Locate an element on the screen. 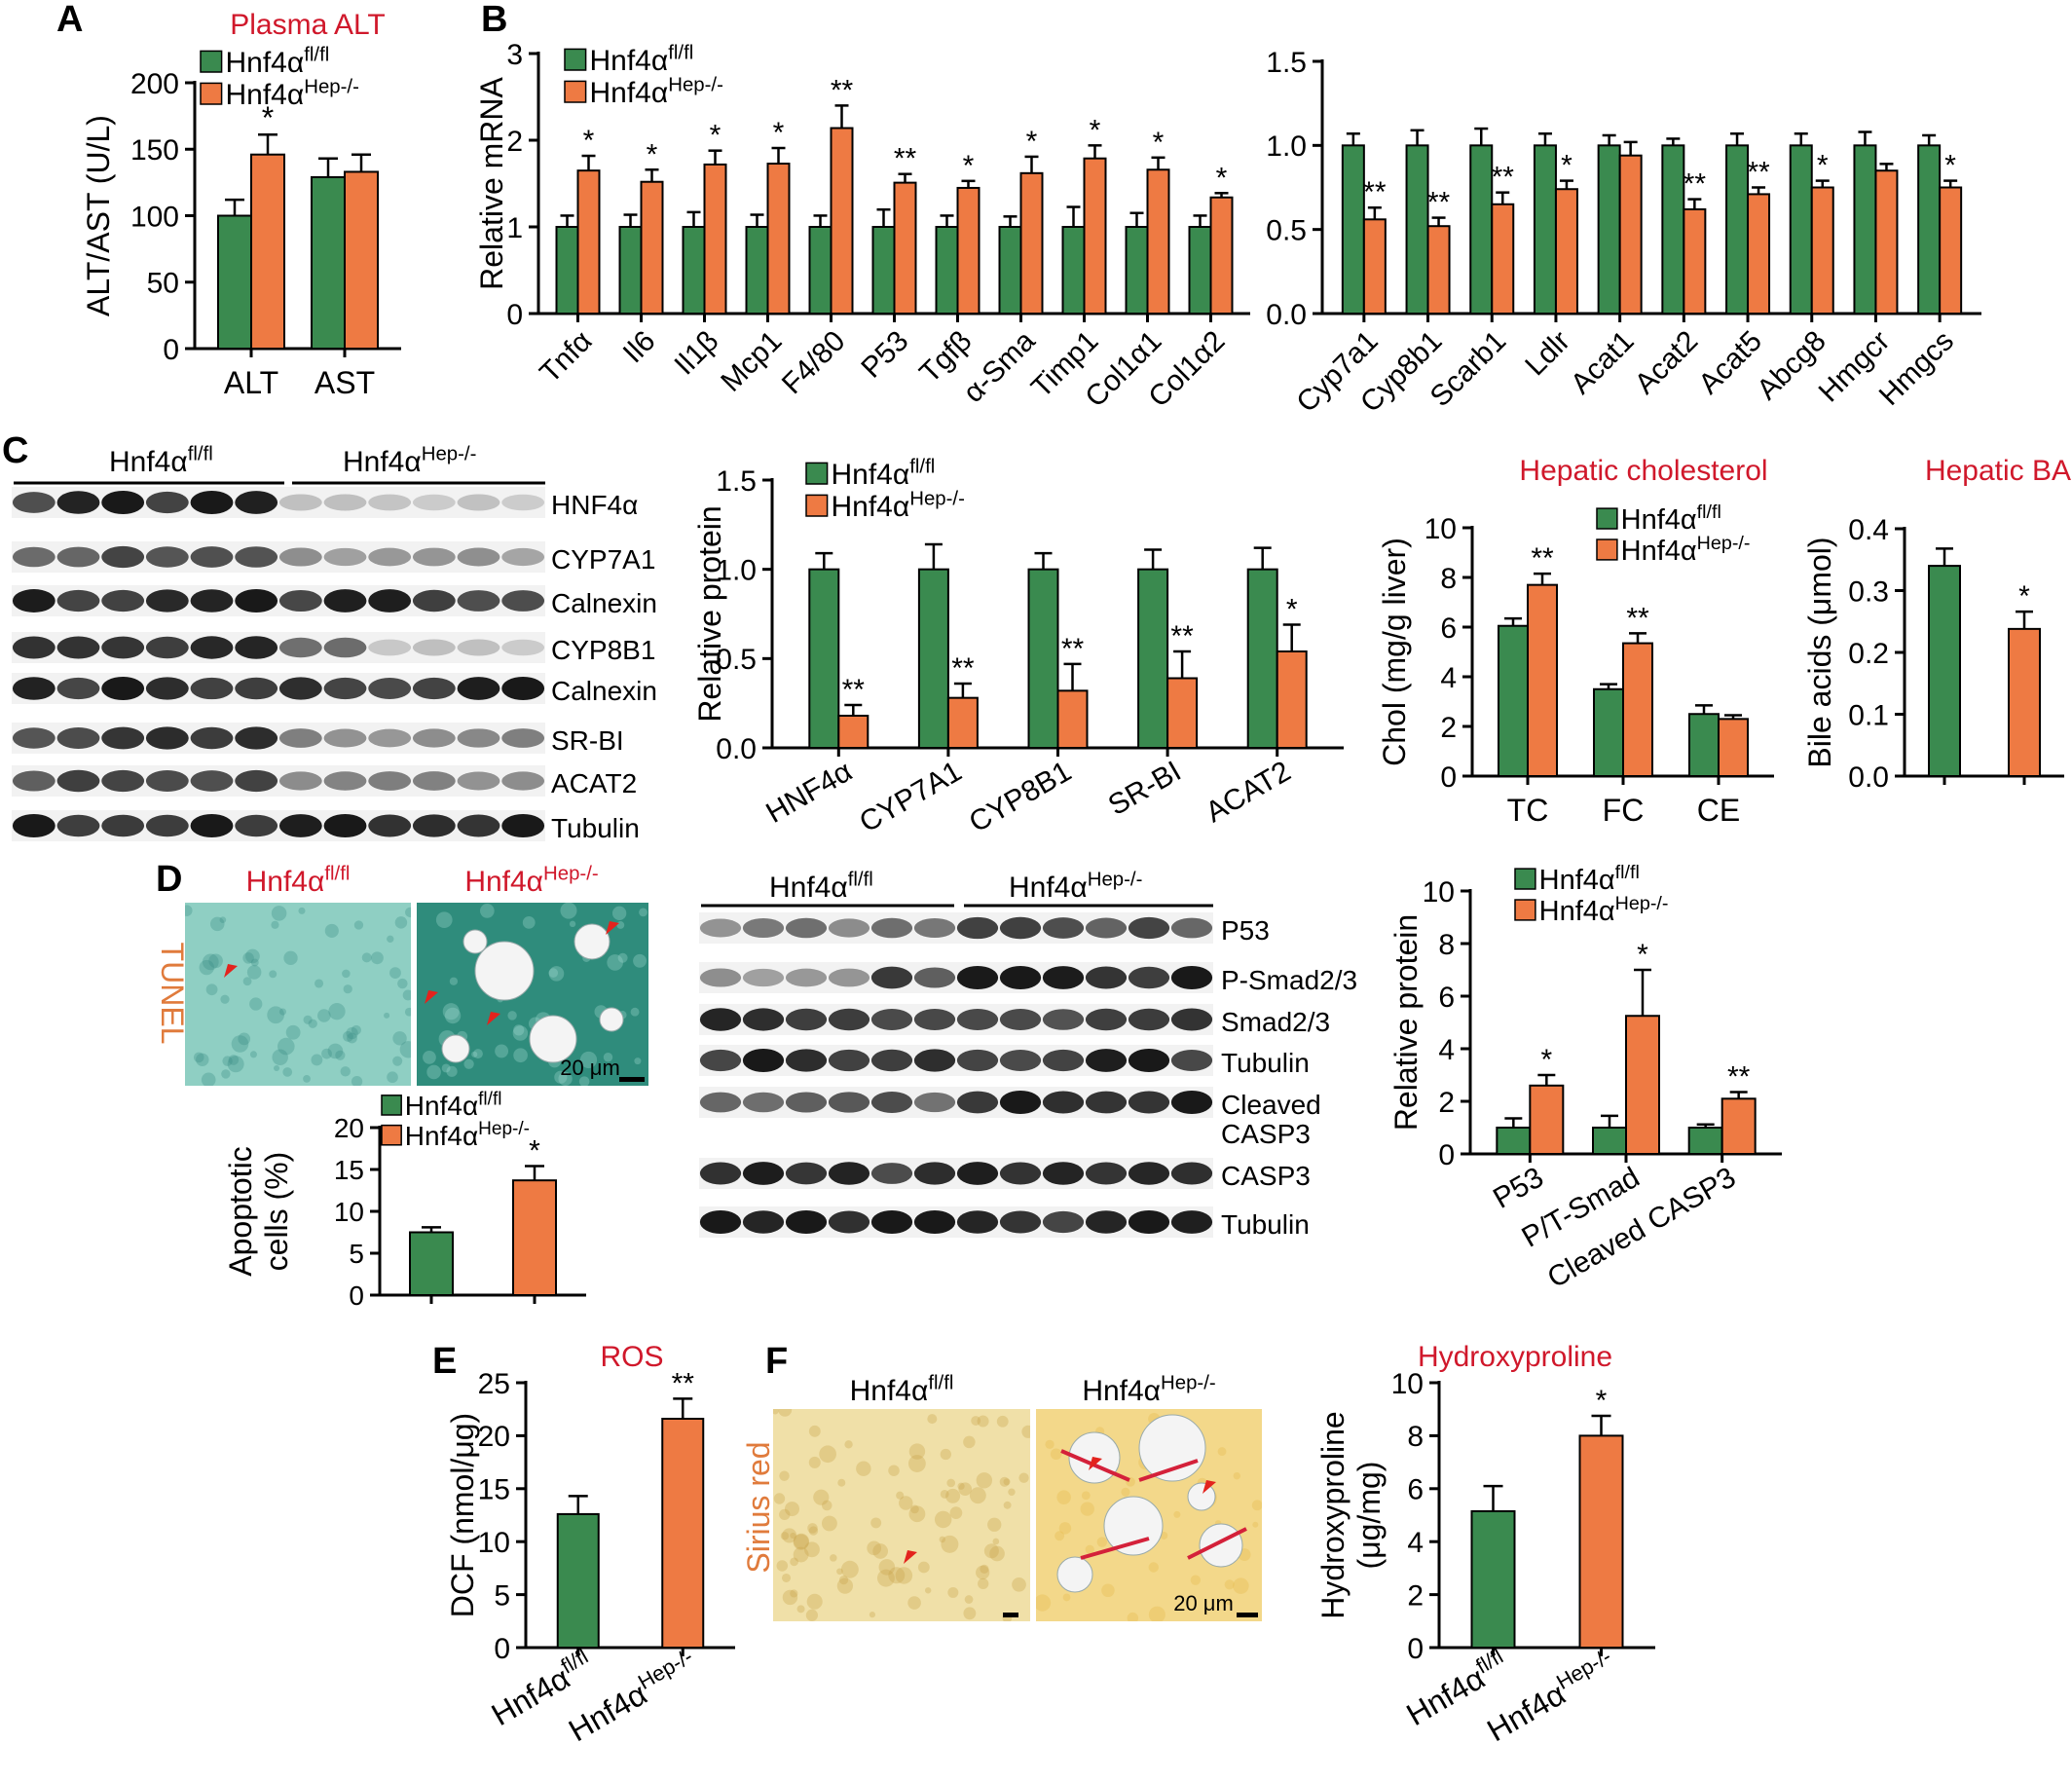 Image resolution: width=2072 pixels, height=1781 pixels. x-tick-label: P53 is located at coordinates (1518, 1187).